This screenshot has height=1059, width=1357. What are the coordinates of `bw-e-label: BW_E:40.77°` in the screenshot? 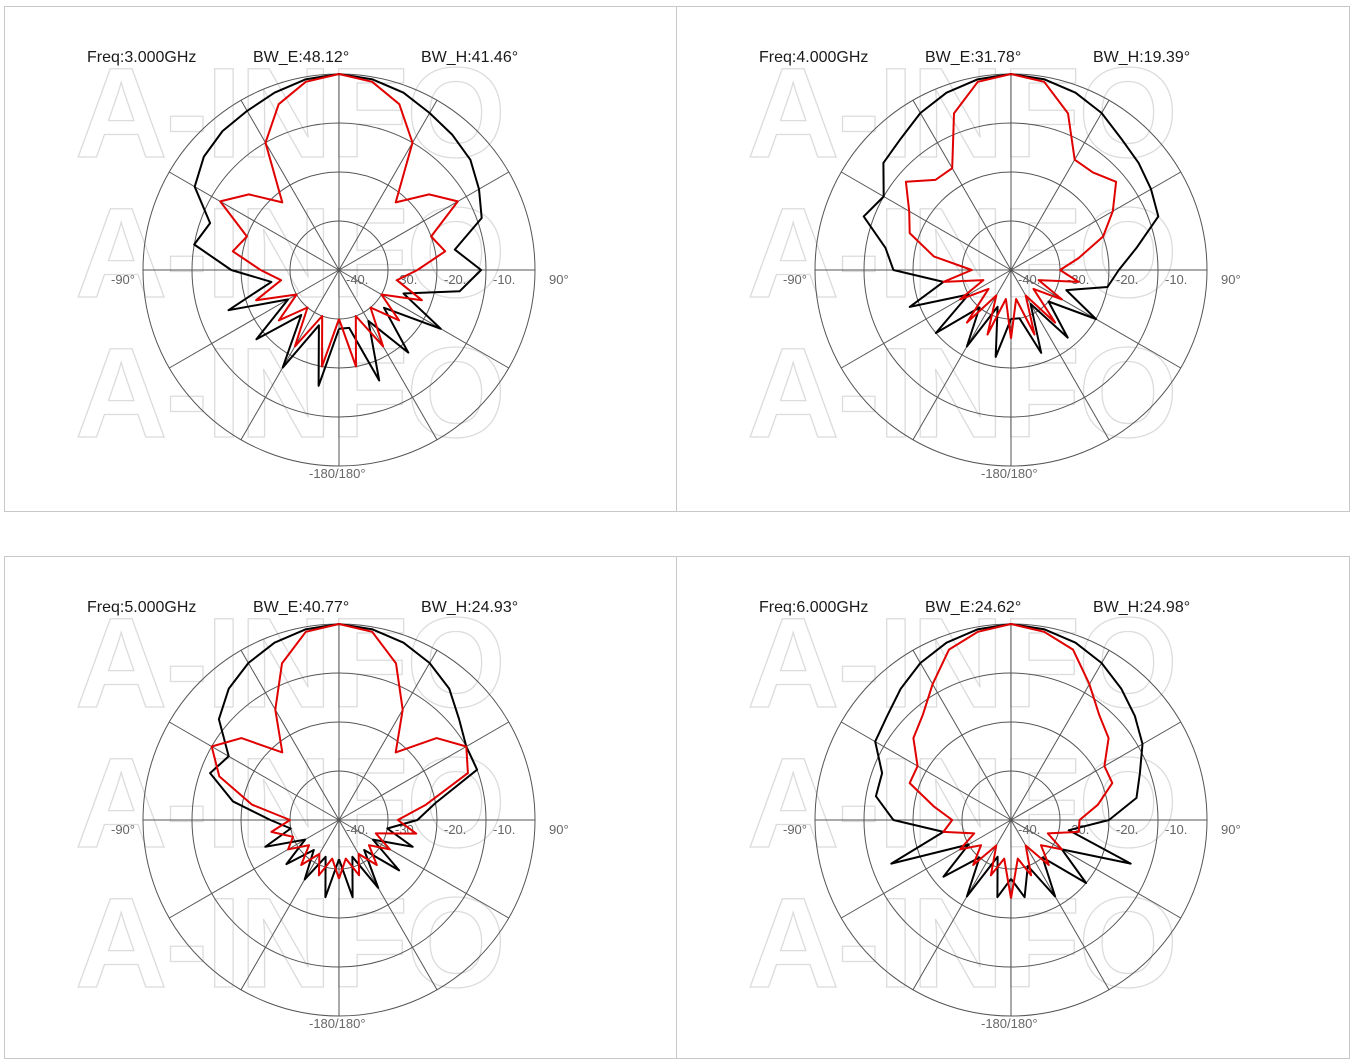 It's located at (301, 607).